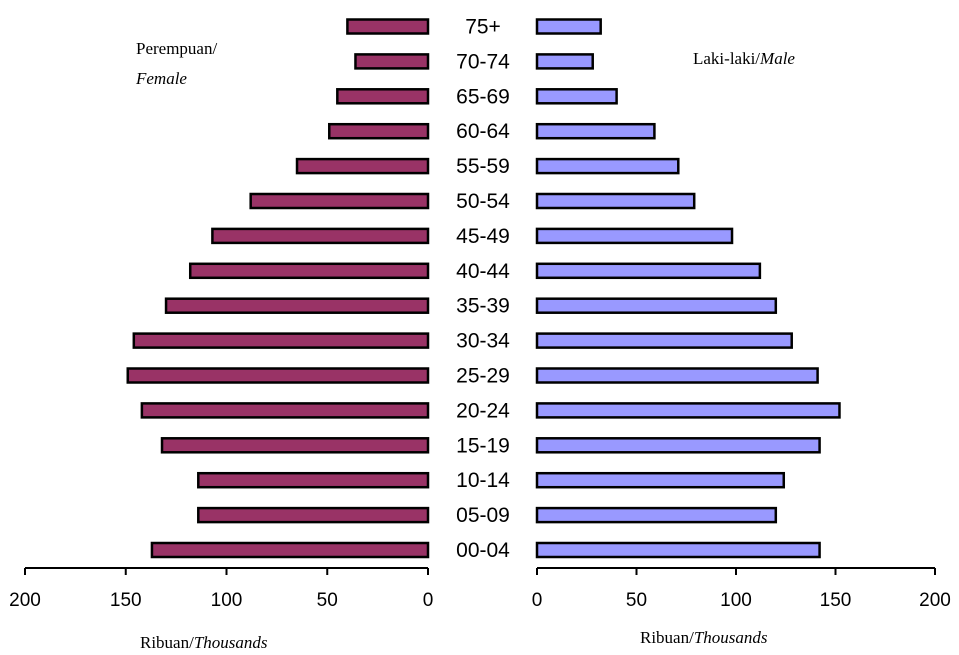  What do you see at coordinates (777, 58) in the screenshot?
I see `male-legend-italic: Male` at bounding box center [777, 58].